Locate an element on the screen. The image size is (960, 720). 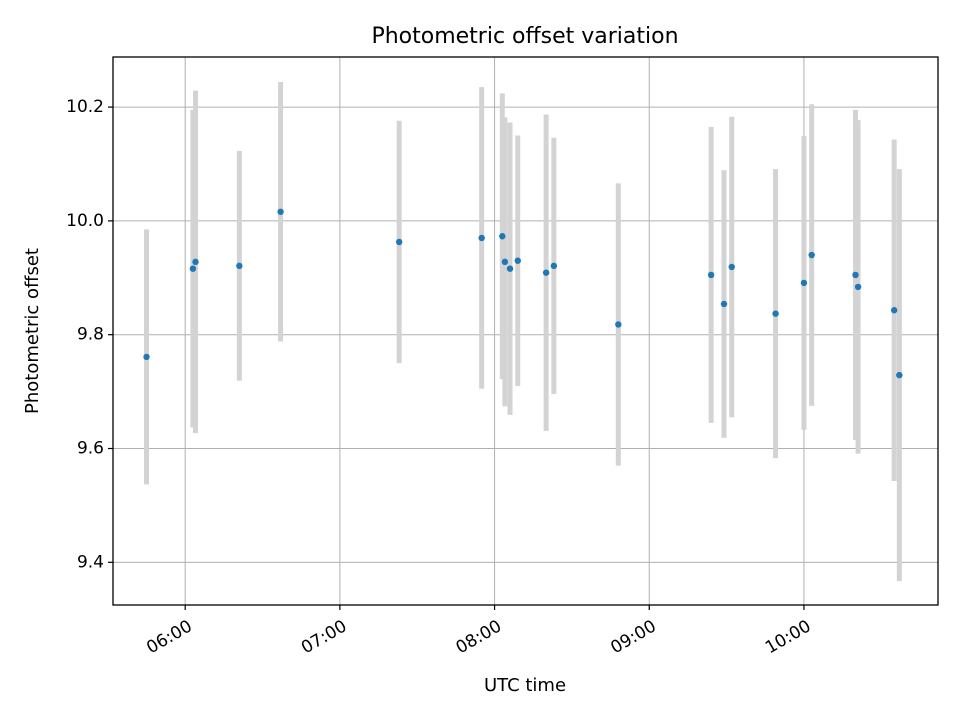
y-axis-label: Photometric offset is located at coordinates (32, 331).